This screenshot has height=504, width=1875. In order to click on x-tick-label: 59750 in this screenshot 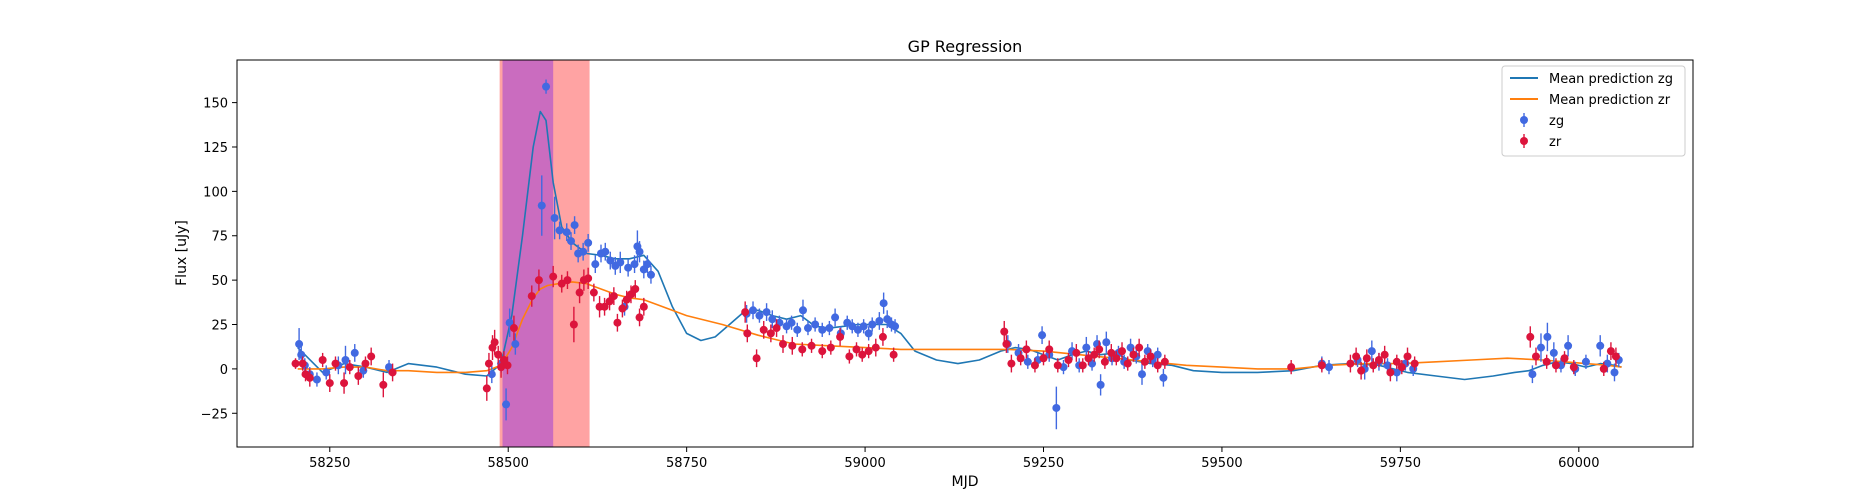, I will do `click(1400, 463)`.